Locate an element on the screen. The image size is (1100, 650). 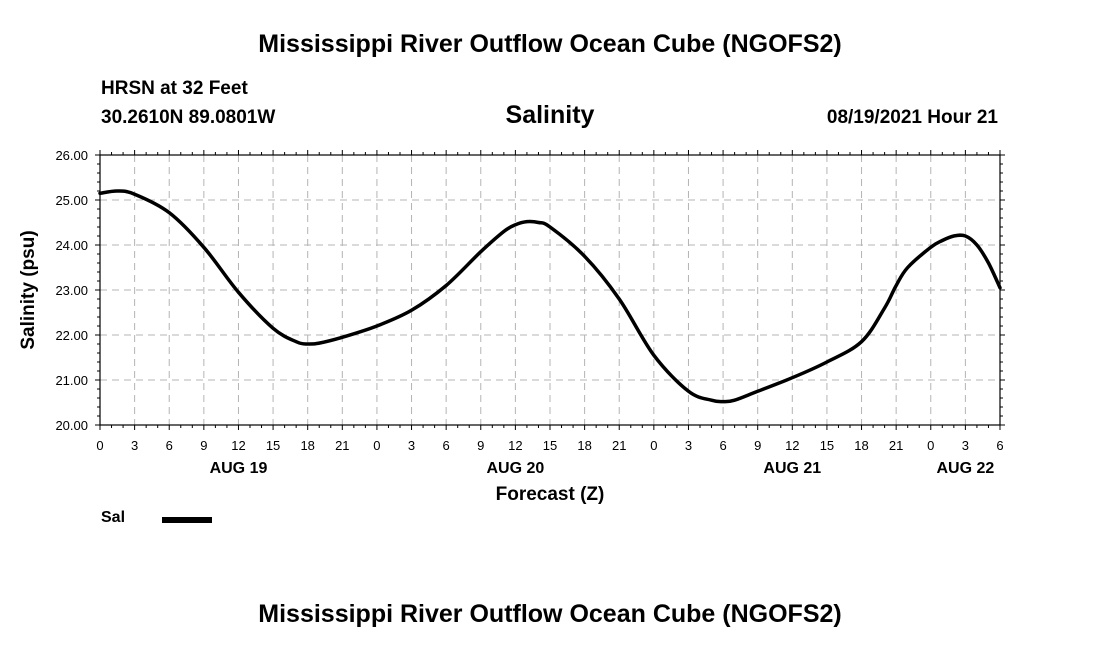
day-label: AUG 19 is located at coordinates (239, 468).